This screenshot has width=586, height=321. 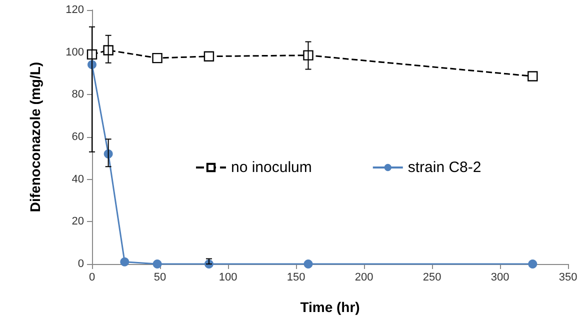 What do you see at coordinates (445, 167) in the screenshot?
I see `legend-label: strain C8-2` at bounding box center [445, 167].